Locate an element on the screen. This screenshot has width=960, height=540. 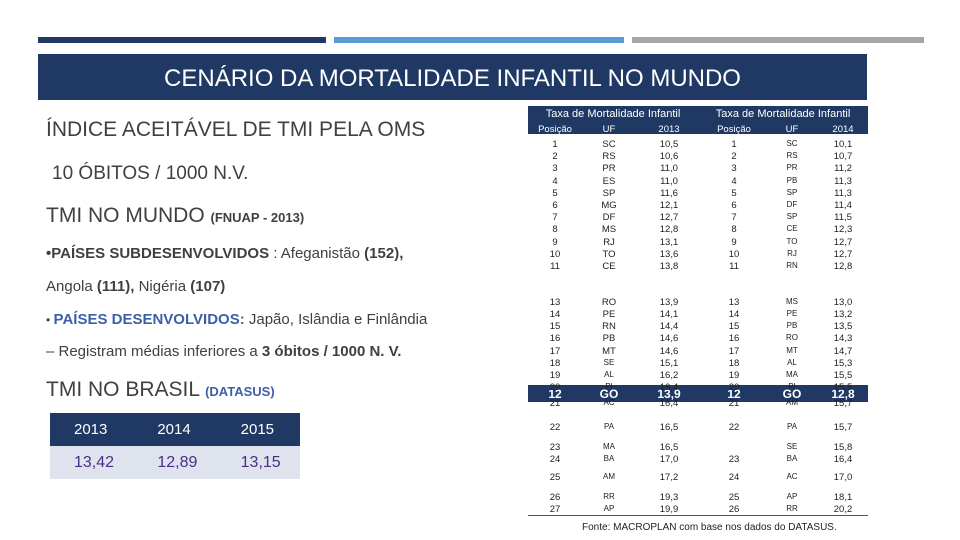
table-cell: 13,2 is located at coordinates (843, 314).